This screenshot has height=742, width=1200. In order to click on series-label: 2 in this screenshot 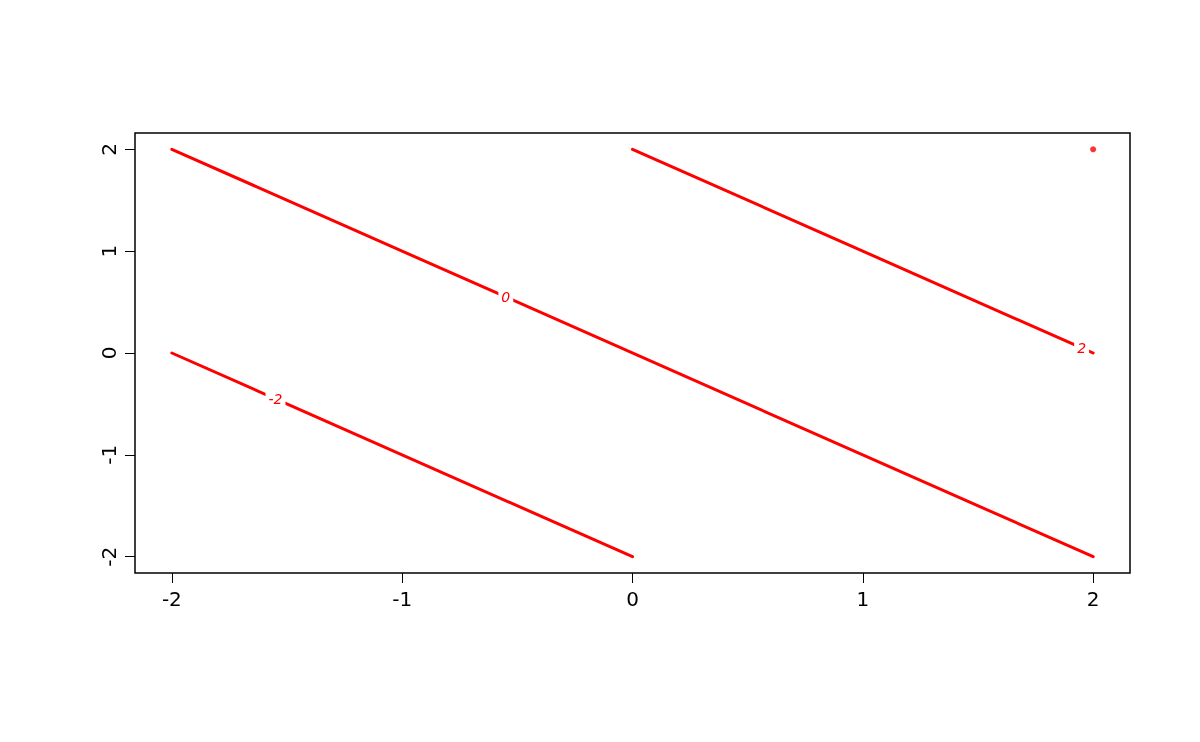, I will do `click(1082, 347)`.